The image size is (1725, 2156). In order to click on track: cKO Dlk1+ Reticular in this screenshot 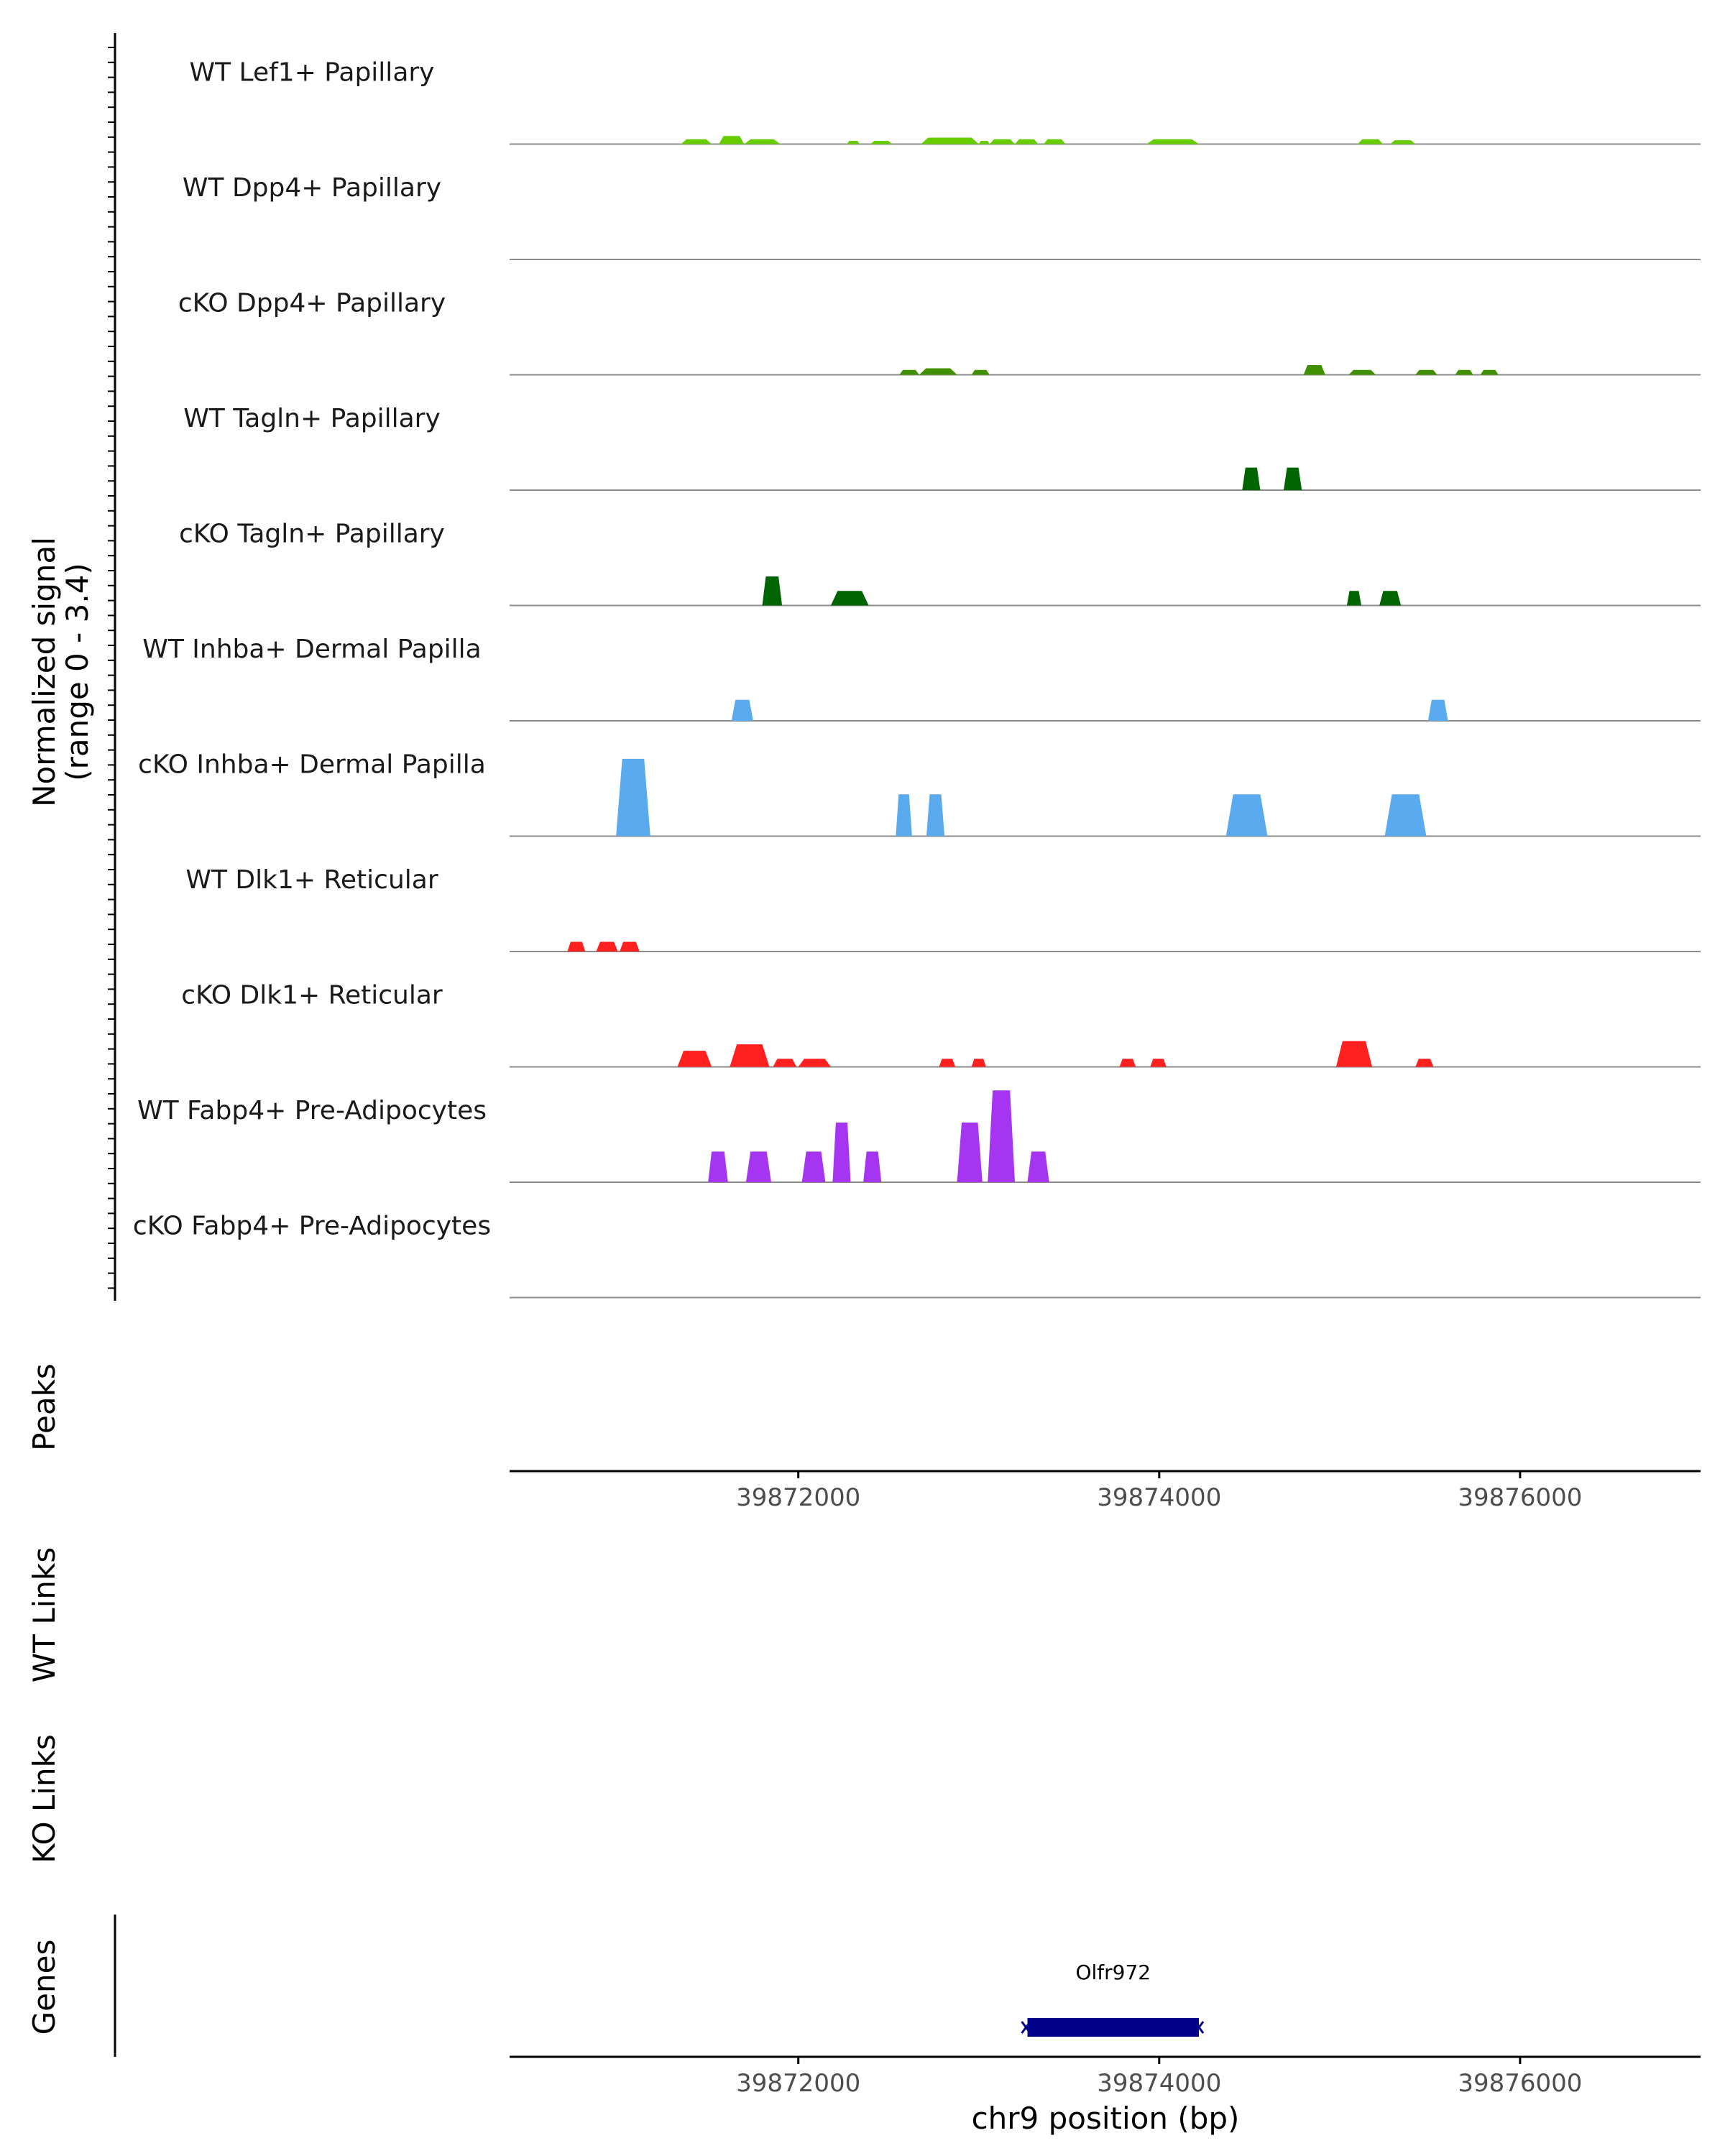, I will do `click(941, 1024)`.